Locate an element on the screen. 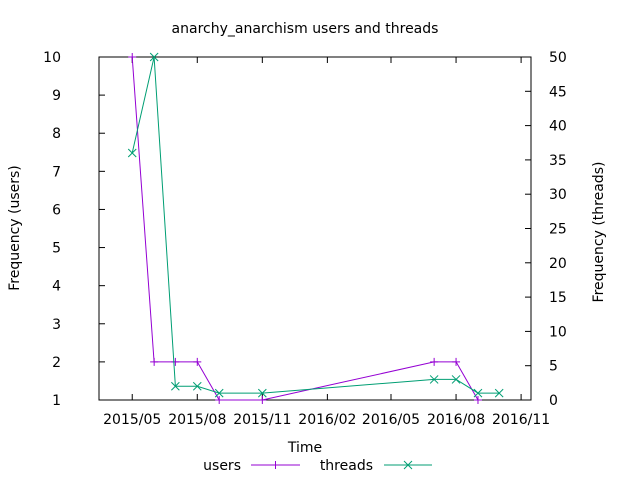  legend-item-users: users is located at coordinates (251, 466).